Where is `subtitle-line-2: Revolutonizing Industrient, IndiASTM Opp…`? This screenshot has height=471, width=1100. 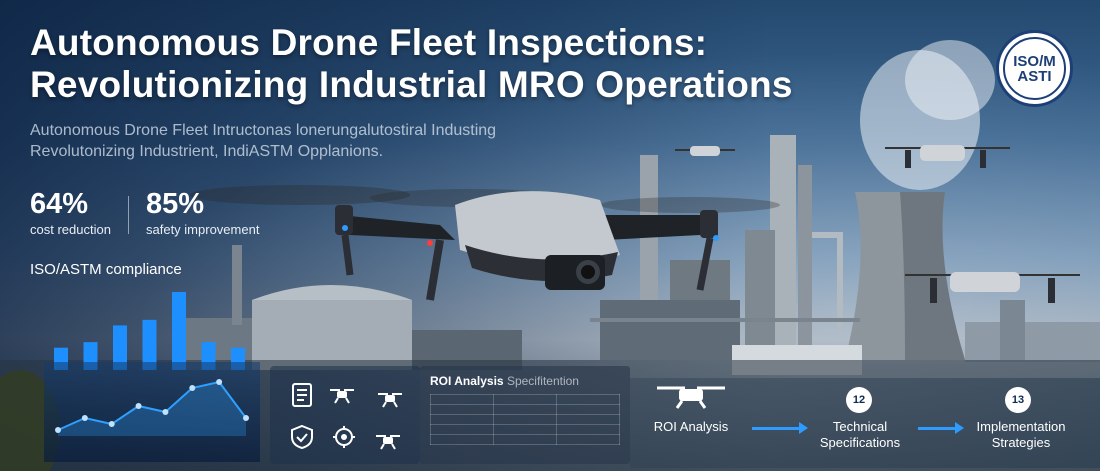
subtitle-line-2: Revolutonizing Industrient, IndiASTM Opp… is located at coordinates (207, 151).